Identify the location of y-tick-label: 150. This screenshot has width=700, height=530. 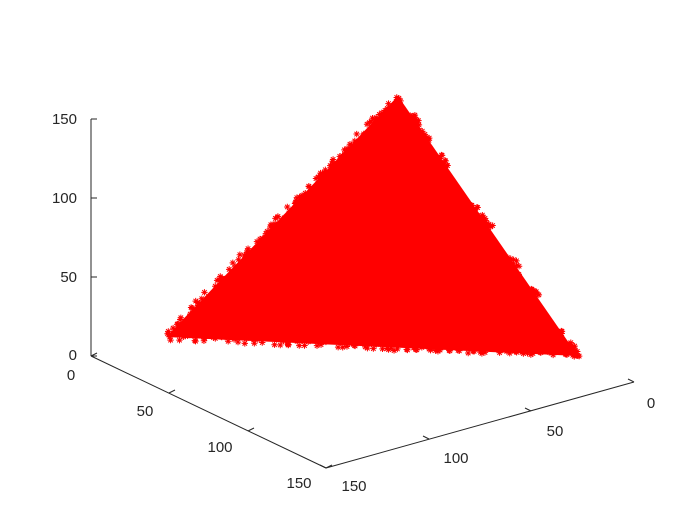
(298, 483).